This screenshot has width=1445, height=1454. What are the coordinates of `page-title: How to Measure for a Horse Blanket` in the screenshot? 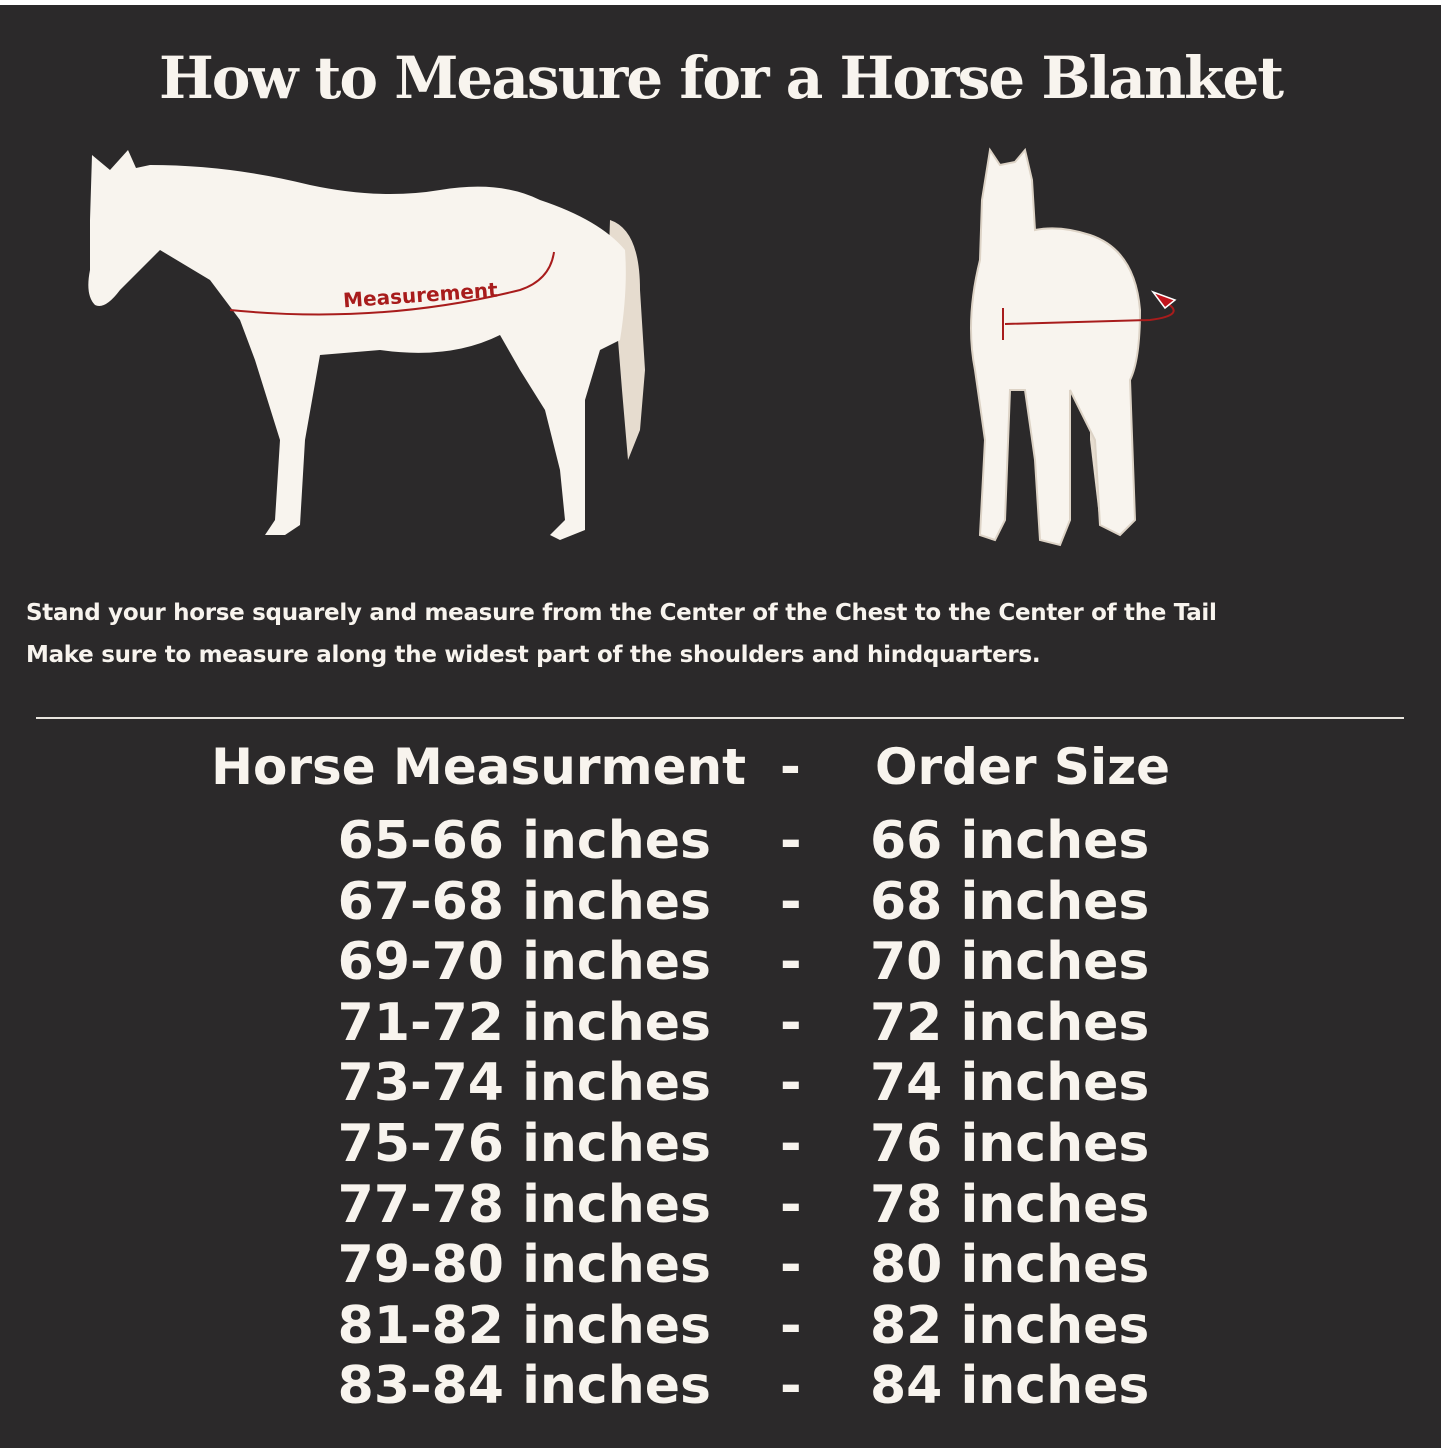 It's located at (721, 78).